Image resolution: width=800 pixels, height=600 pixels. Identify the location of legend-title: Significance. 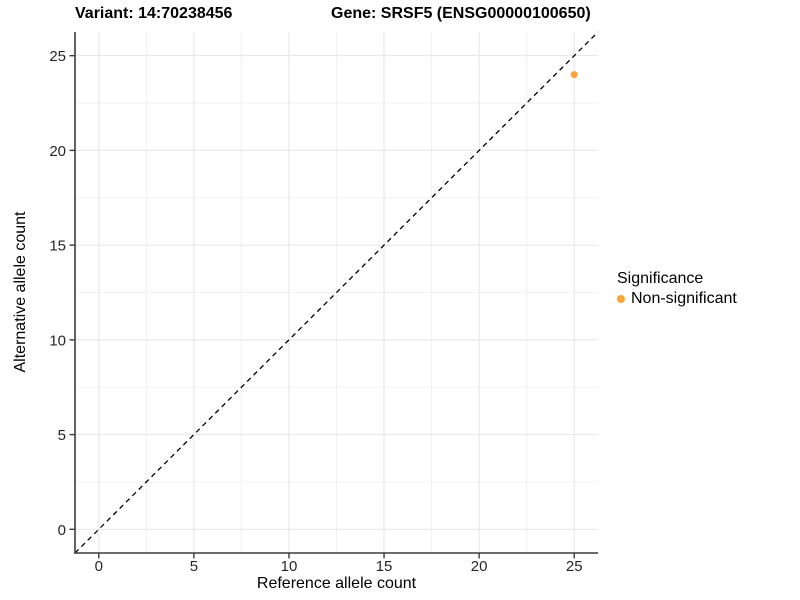
(660, 278).